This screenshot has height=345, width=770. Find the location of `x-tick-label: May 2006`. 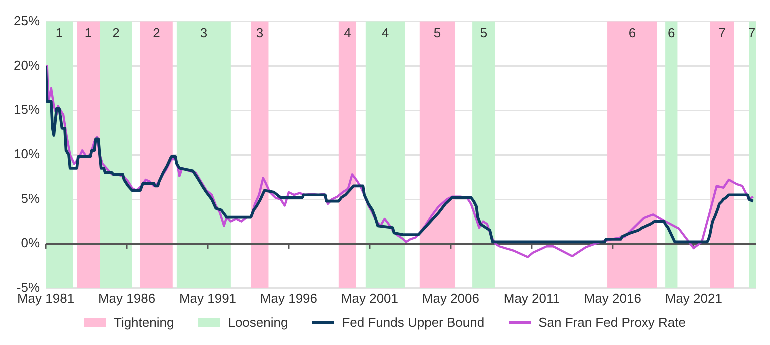

x-tick-label: May 2006 is located at coordinates (451, 298).